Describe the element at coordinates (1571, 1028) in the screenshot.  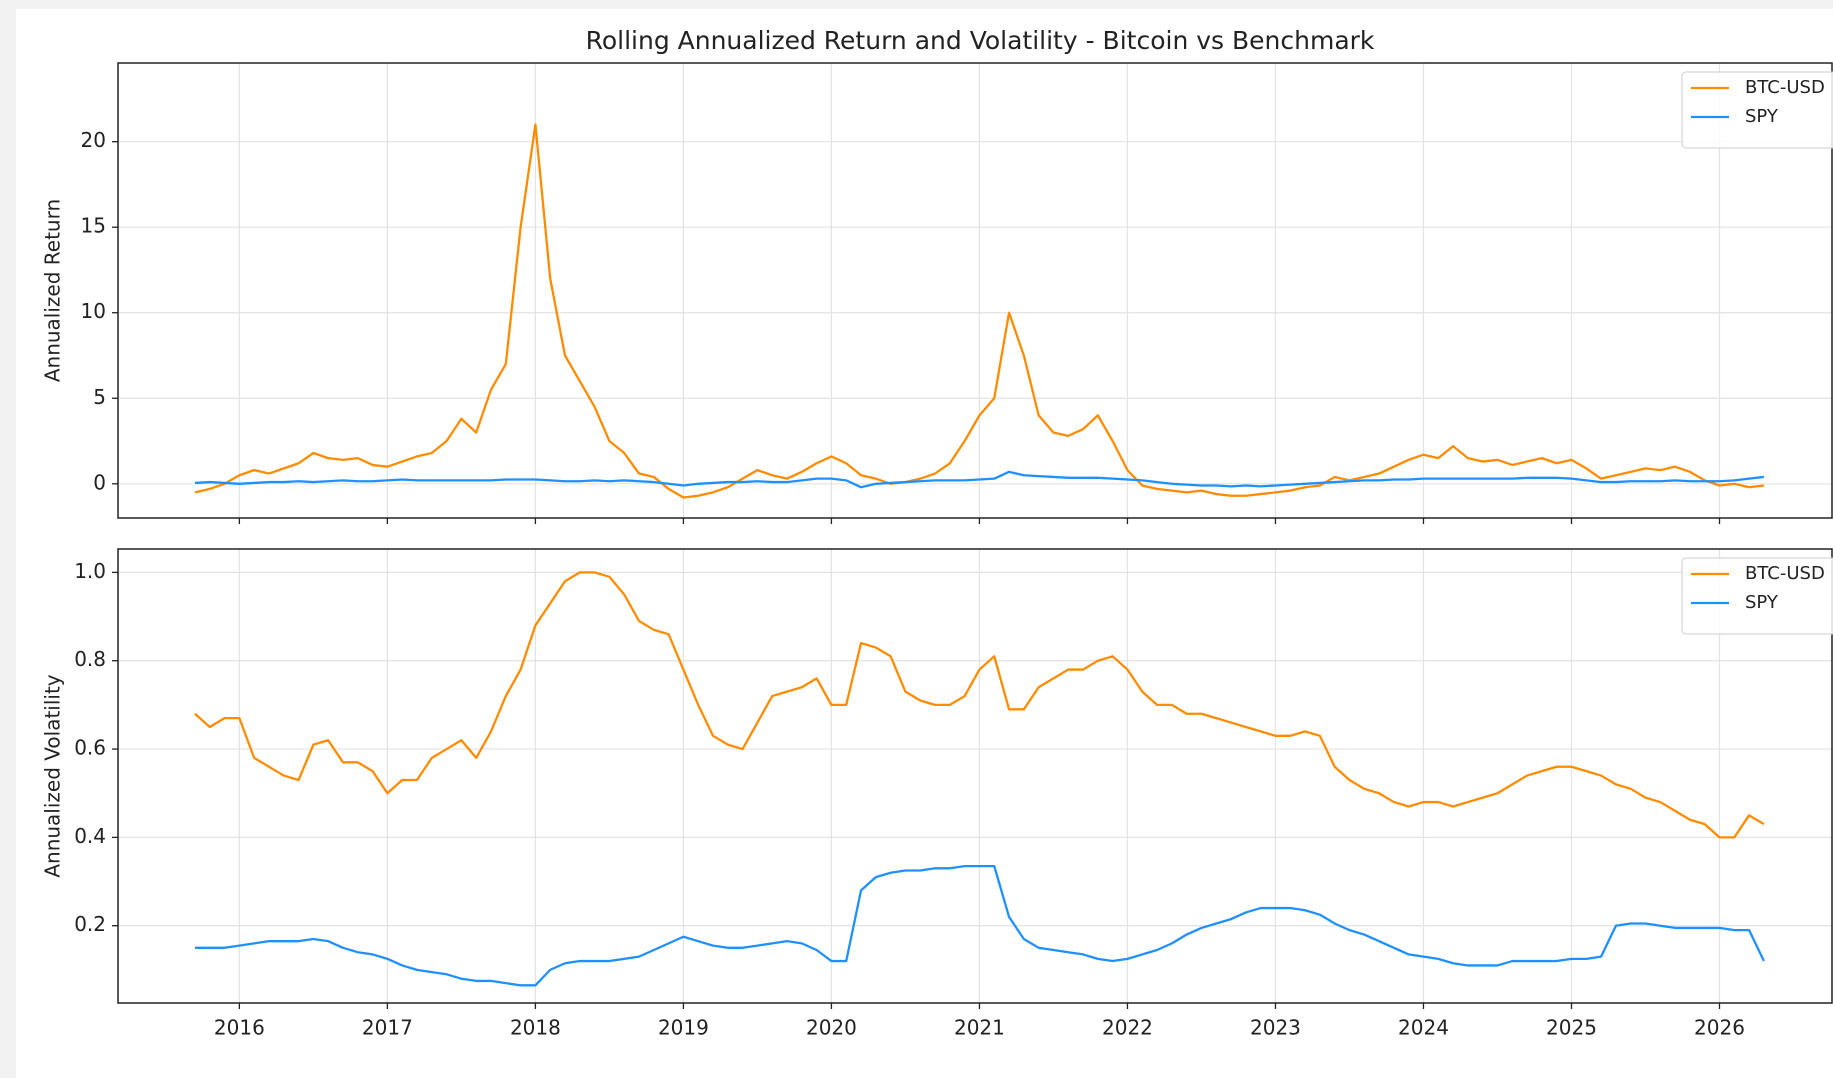
I see `x-tick-label: 2025` at that location.